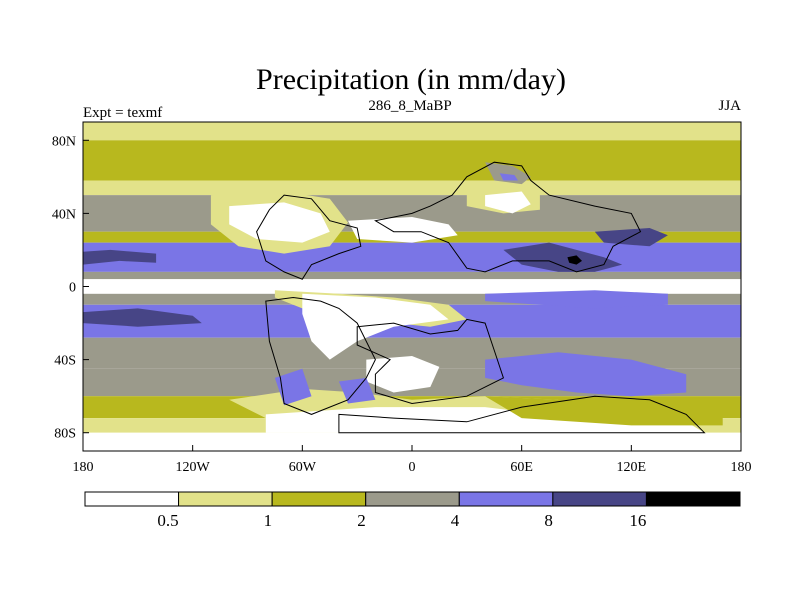 Image resolution: width=800 pixels, height=600 pixels. What do you see at coordinates (548, 520) in the screenshot?
I see `colorbar-label-4: 8` at bounding box center [548, 520].